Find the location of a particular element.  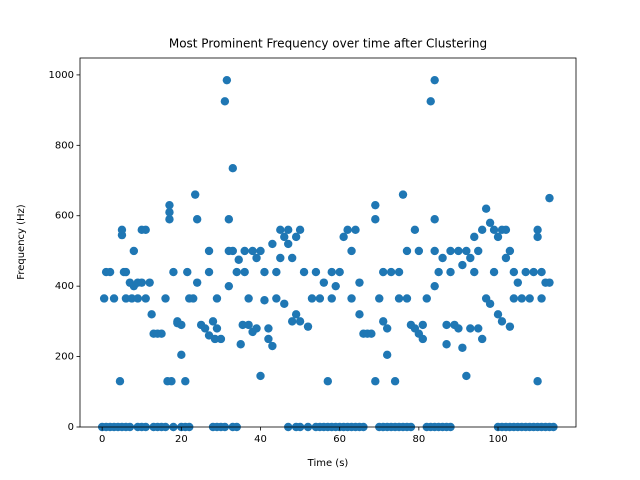

x-tick-label: 40 is located at coordinates (260, 439).